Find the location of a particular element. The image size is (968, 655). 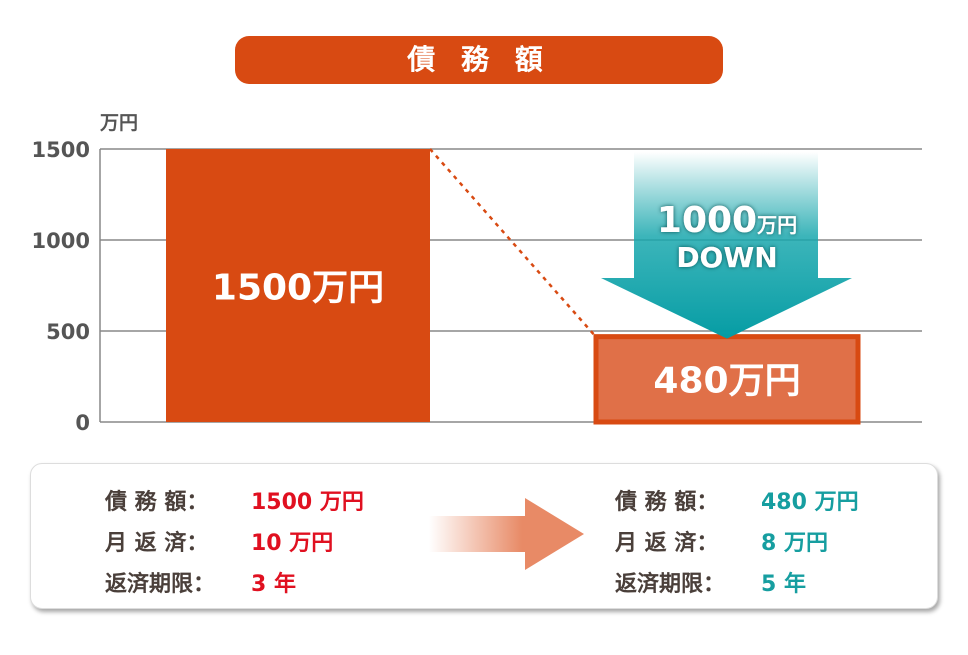

summary-after: 債 務 額： 480 万円 月 返 済： 8 万円 返済期限： 5 年 is located at coordinates (737, 543).